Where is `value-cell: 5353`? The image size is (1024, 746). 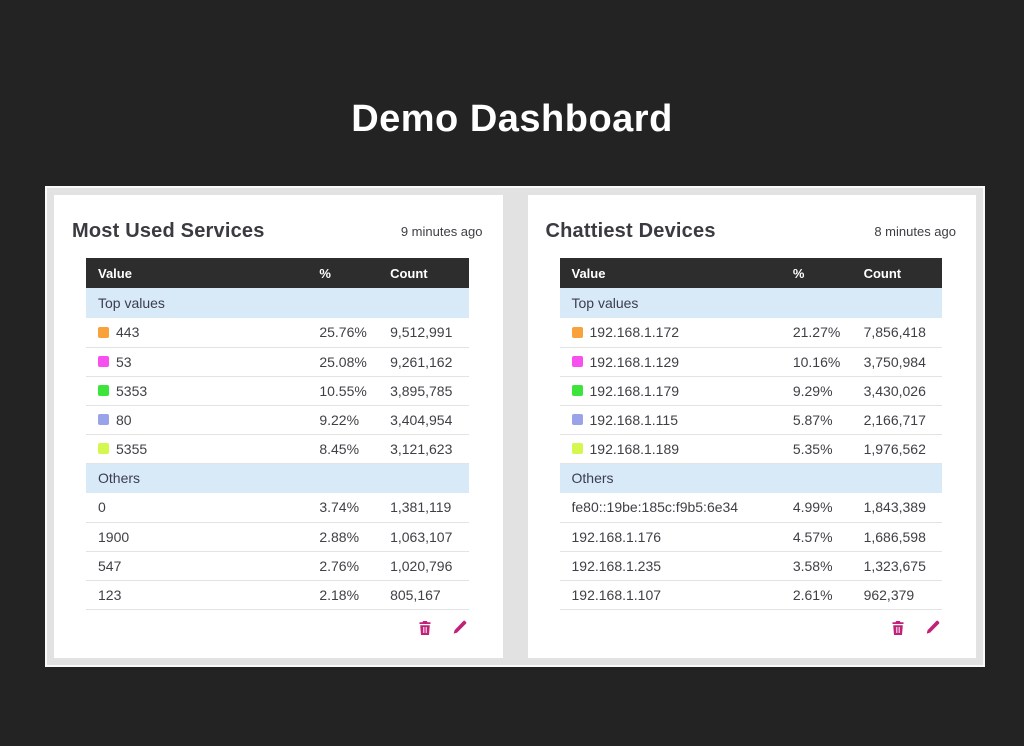
value-cell: 5353 is located at coordinates (132, 390).